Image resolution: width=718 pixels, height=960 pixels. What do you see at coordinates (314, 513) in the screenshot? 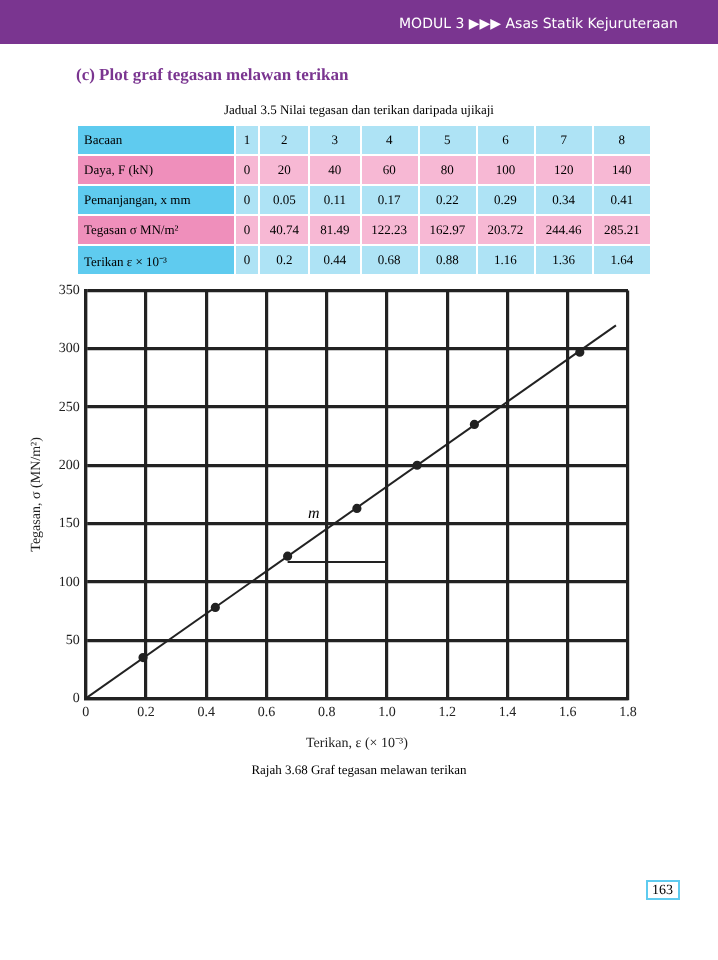
I see `annotation: m` at bounding box center [314, 513].